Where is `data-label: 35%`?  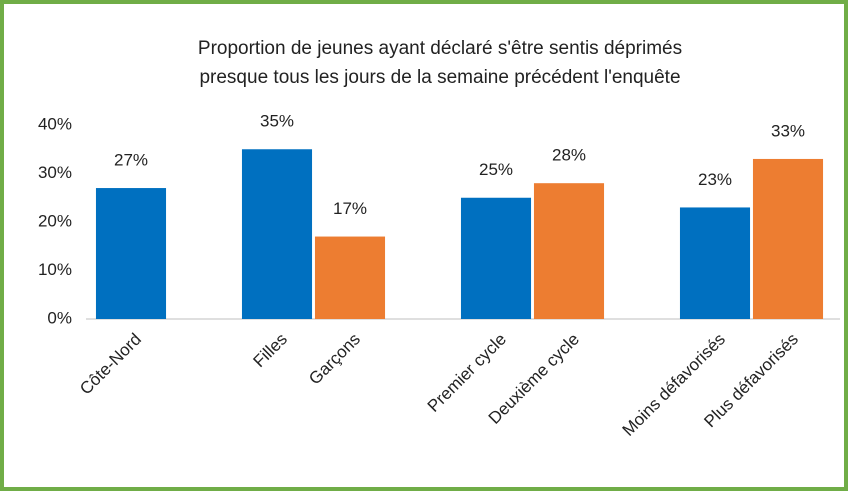 data-label: 35% is located at coordinates (277, 121).